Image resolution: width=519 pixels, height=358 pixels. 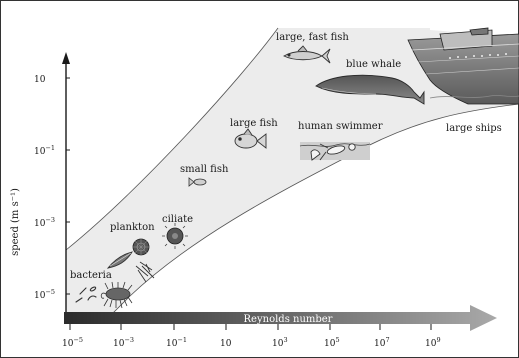 I want to click on x-axis-label: Reynolds number, so click(x=288, y=319).